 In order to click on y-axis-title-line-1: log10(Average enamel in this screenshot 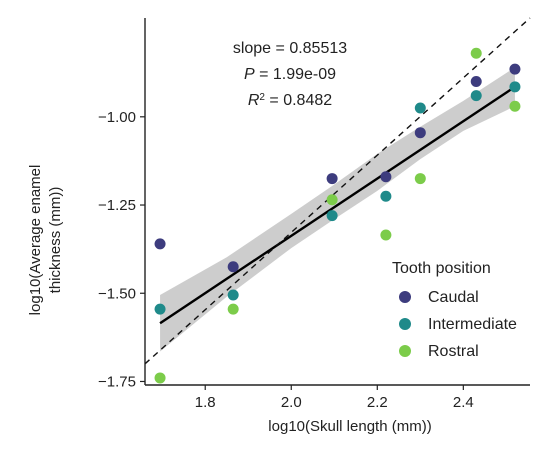, I will do `click(35, 240)`.